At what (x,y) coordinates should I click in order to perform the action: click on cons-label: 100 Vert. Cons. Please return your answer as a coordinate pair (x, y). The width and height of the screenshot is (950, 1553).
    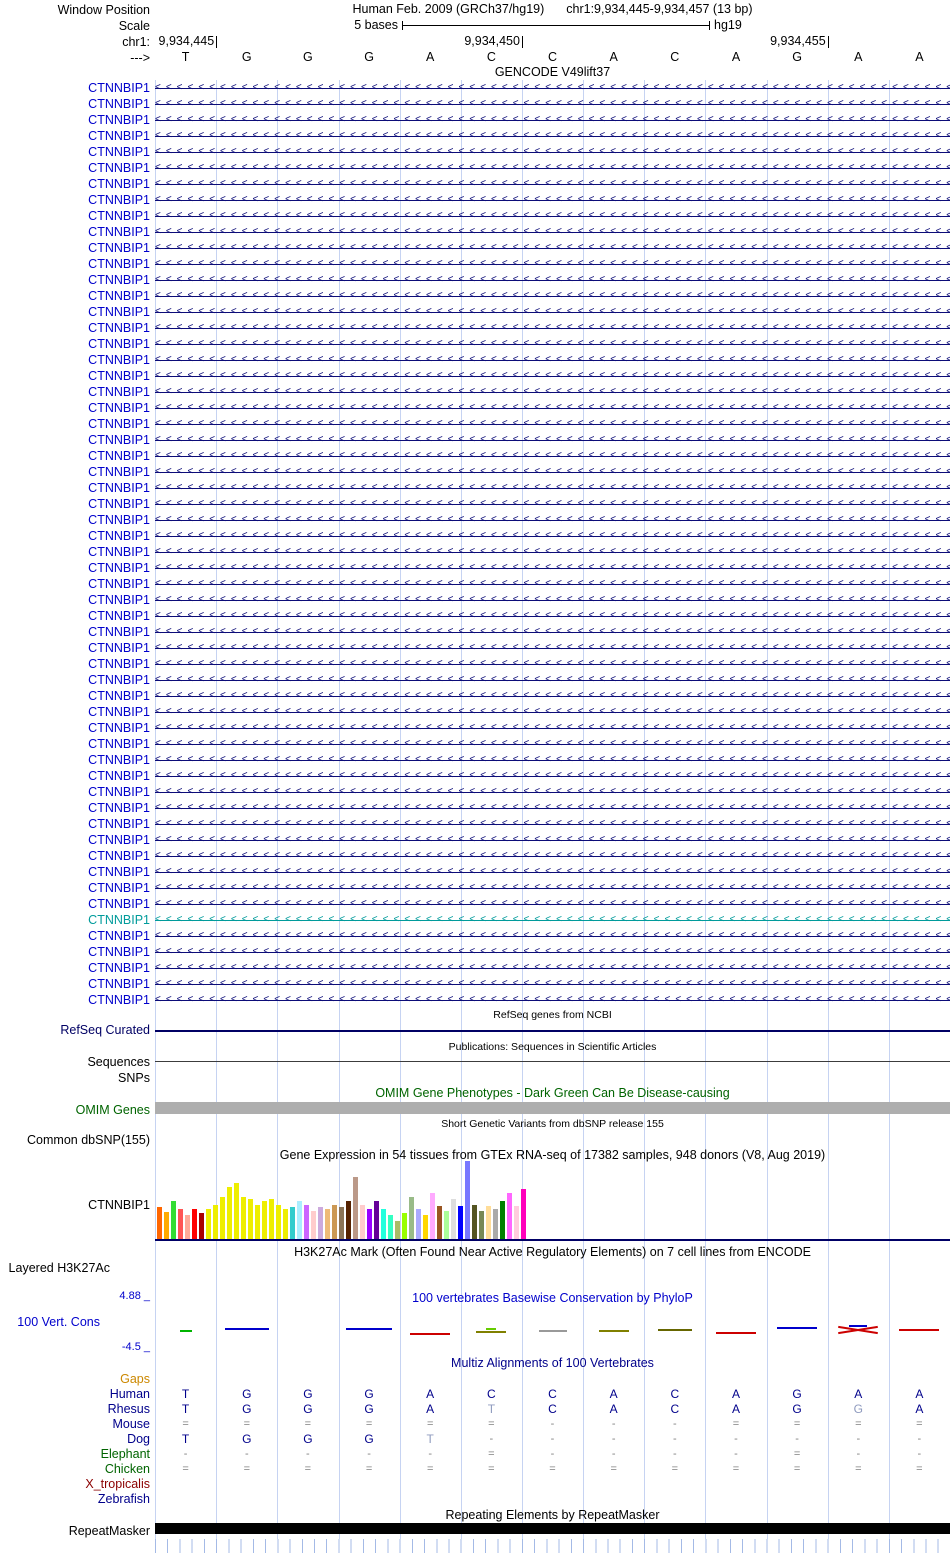
    Looking at the image, I should click on (58, 1322).